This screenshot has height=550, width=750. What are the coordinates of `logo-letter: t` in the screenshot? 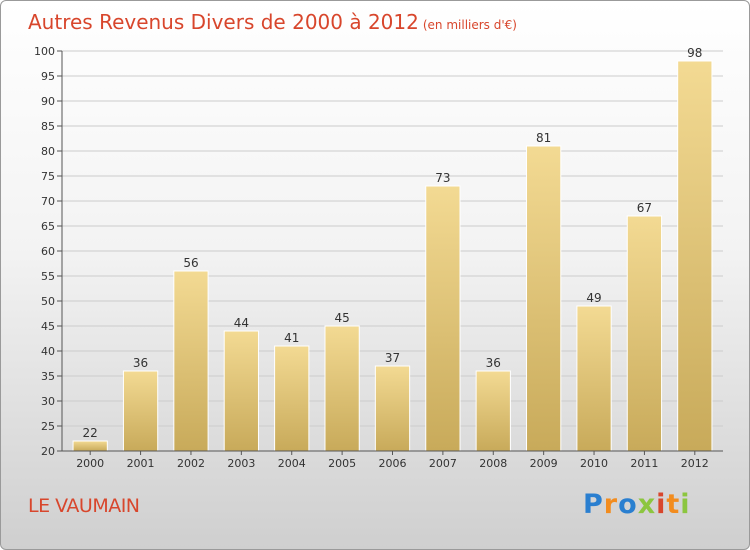 It's located at (673, 504).